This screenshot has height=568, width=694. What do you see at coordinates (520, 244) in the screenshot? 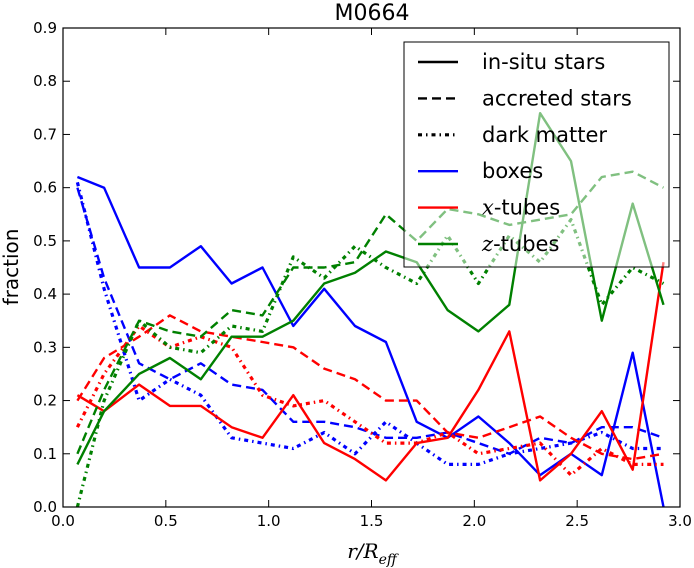
I see `legend-label-5: z-tubes` at bounding box center [520, 244].